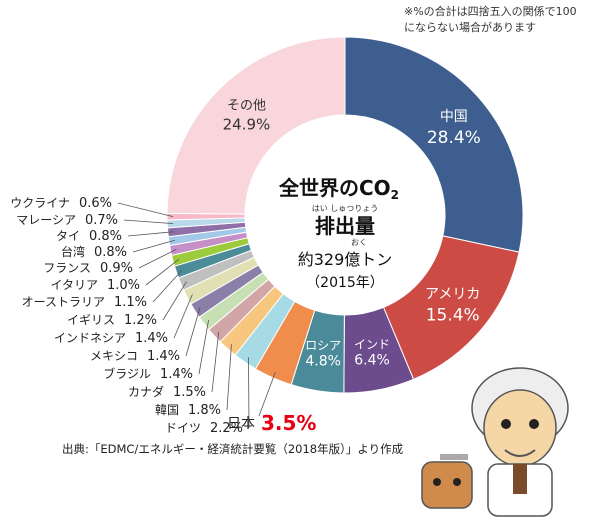  I want to click on slice-label: ロシア, so click(323, 345).